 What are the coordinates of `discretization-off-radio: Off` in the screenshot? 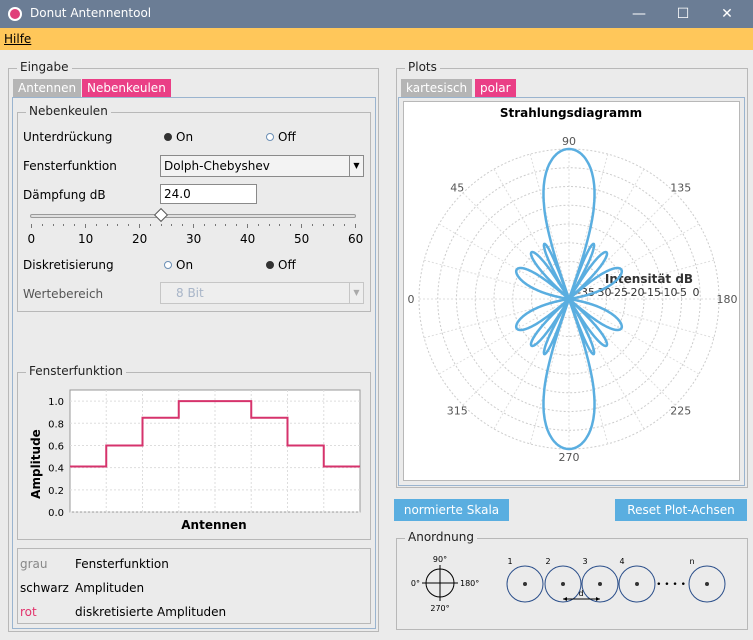 It's located at (281, 265).